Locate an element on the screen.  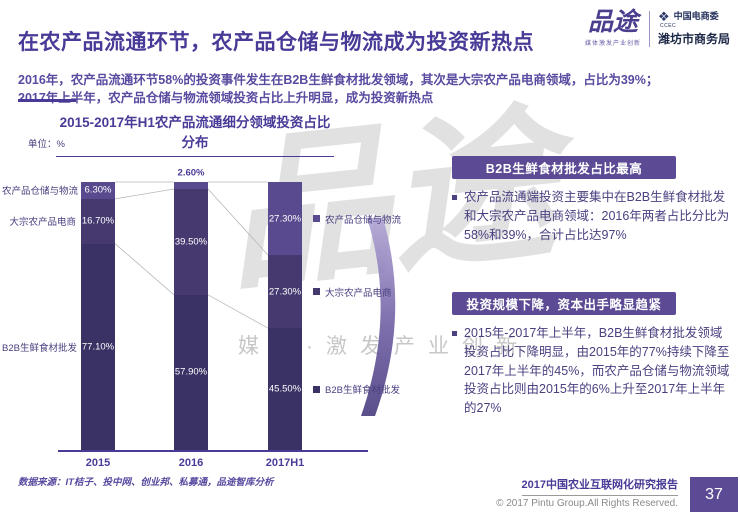
pintu-logo: 品途 媒体激发产业创新 is located at coordinates (612, 28).